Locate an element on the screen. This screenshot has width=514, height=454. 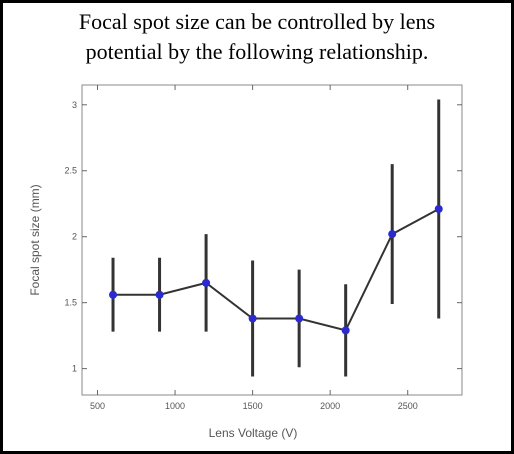
y-tick-label: 3 is located at coordinates (74, 105).